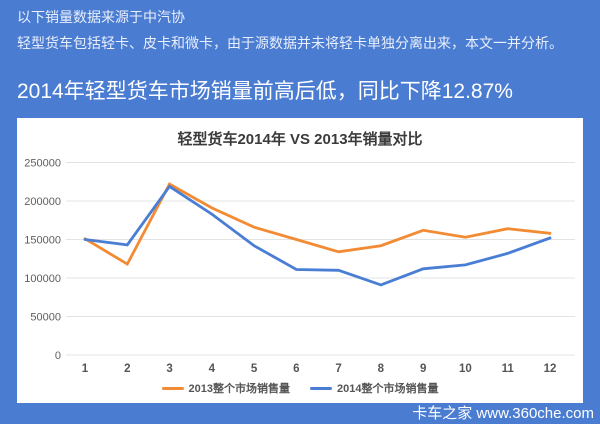  Describe the element at coordinates (42, 164) in the screenshot. I see `y-tick-label: 250000` at that location.